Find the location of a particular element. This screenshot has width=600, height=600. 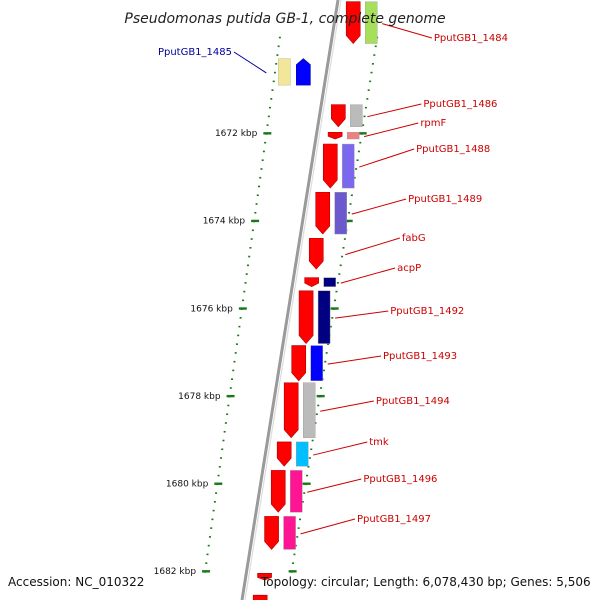

gene-label-PputGB1_1497: PputGB1_1497 is located at coordinates (394, 519).